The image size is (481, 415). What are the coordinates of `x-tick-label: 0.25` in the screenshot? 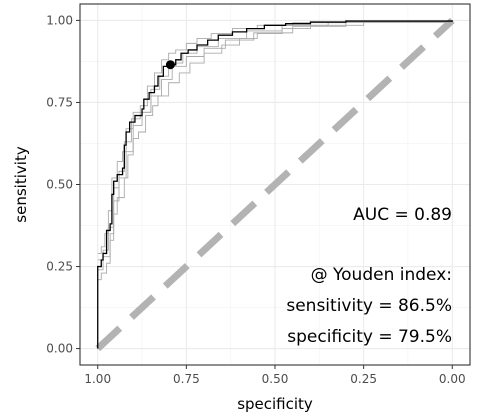 It's located at (363, 379).